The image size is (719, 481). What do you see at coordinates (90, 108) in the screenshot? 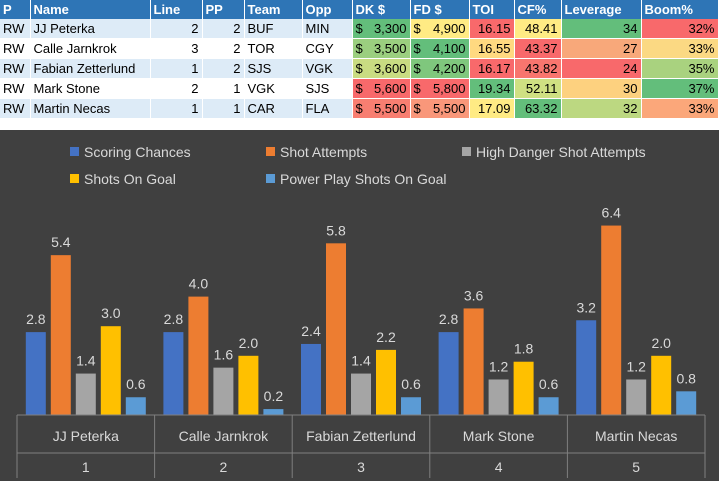
I see `cell-name: Martin Necas` at bounding box center [90, 108].